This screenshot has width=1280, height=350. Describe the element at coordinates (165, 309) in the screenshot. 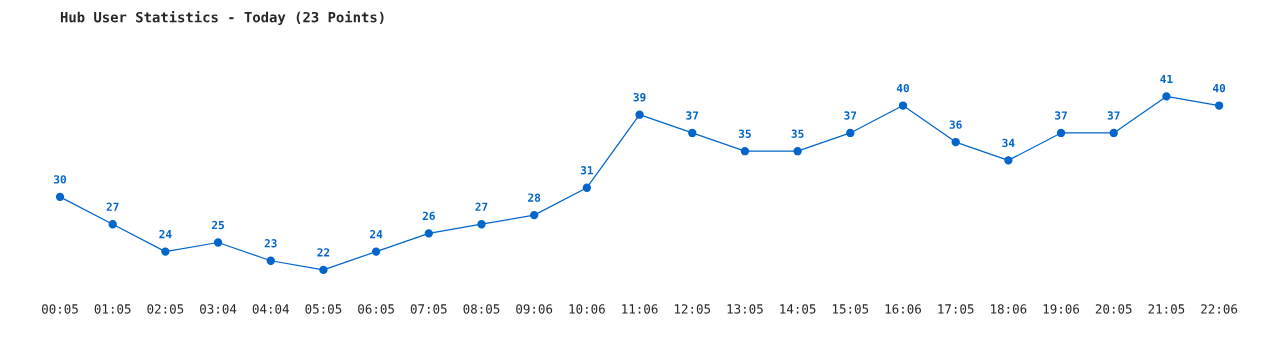

I see `x-tick-label: 02:05` at that location.